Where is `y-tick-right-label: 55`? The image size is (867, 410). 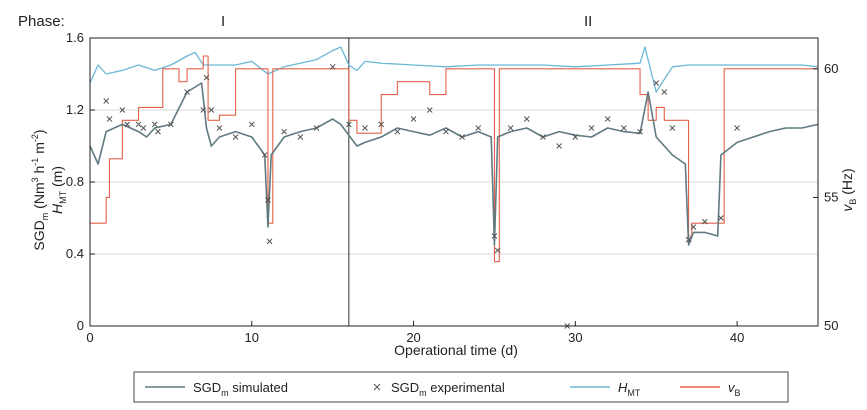
y-tick-right-label: 55 is located at coordinates (831, 196).